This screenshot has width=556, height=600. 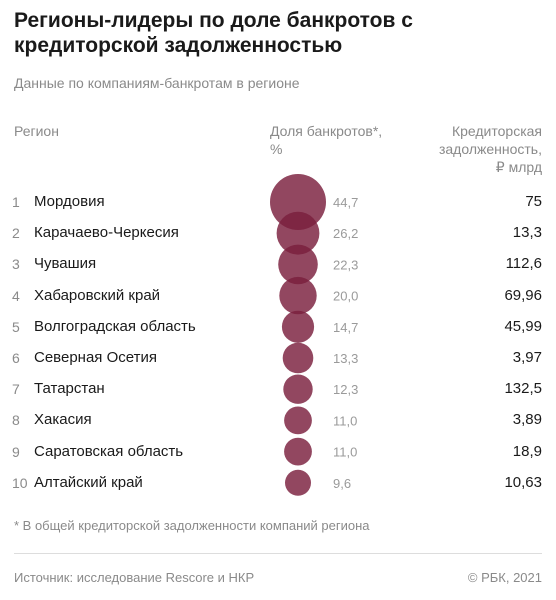 What do you see at coordinates (278, 359) in the screenshot?
I see `table-row: 6 Северная Осетия 3,97` at bounding box center [278, 359].